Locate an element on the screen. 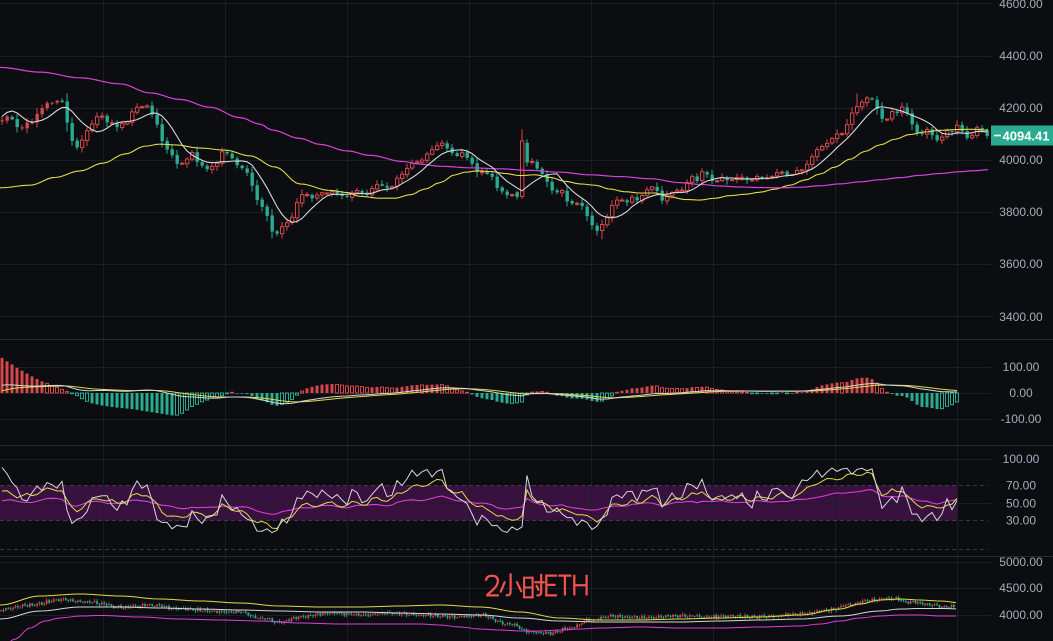  svg-text: 3800.00 is located at coordinates (1021, 212).